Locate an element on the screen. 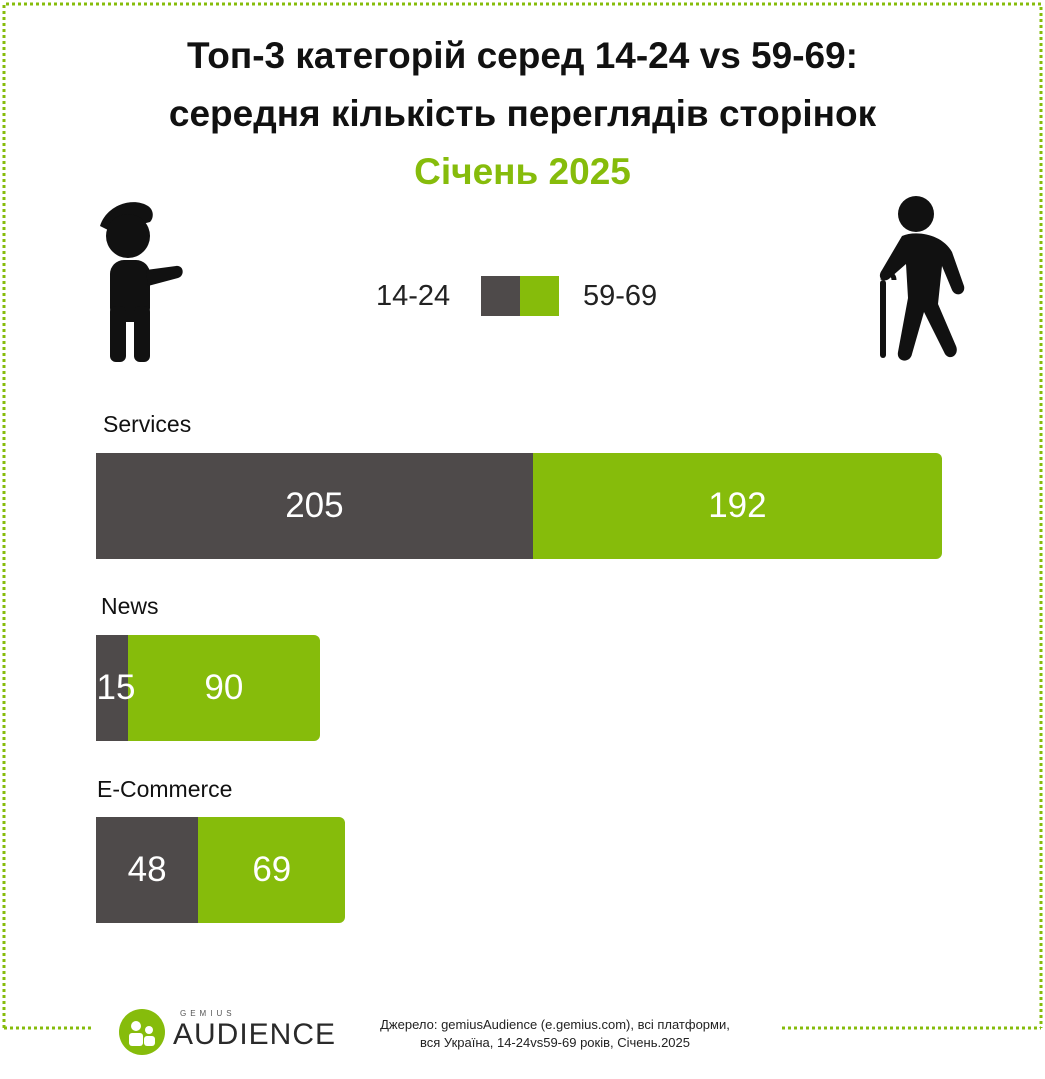 The height and width of the screenshot is (1079, 1045). value-label-services-14-24: 205 is located at coordinates (314, 505).